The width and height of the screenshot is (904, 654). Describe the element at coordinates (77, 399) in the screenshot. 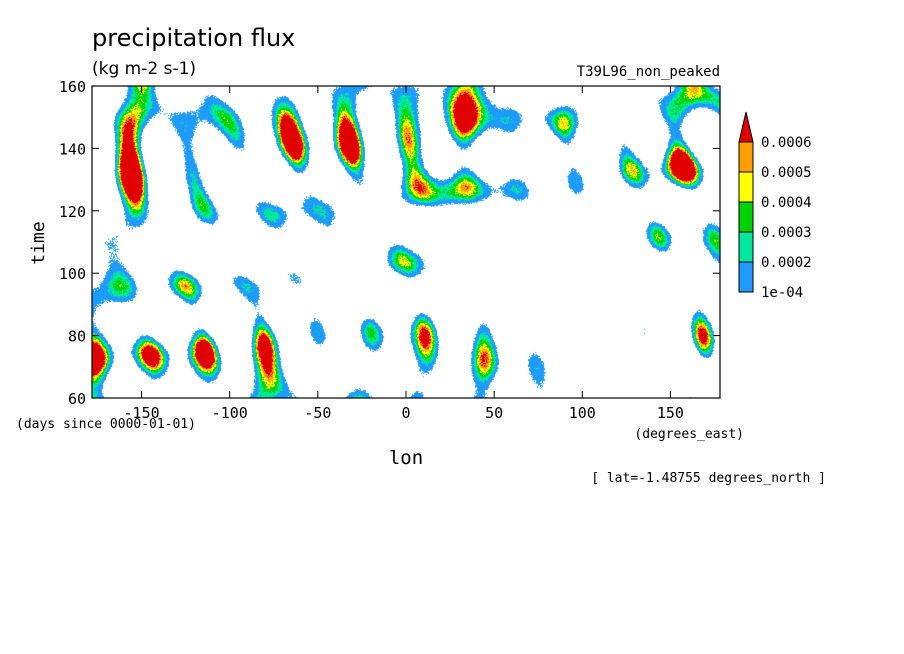

I see `y-tick-label: 60` at that location.